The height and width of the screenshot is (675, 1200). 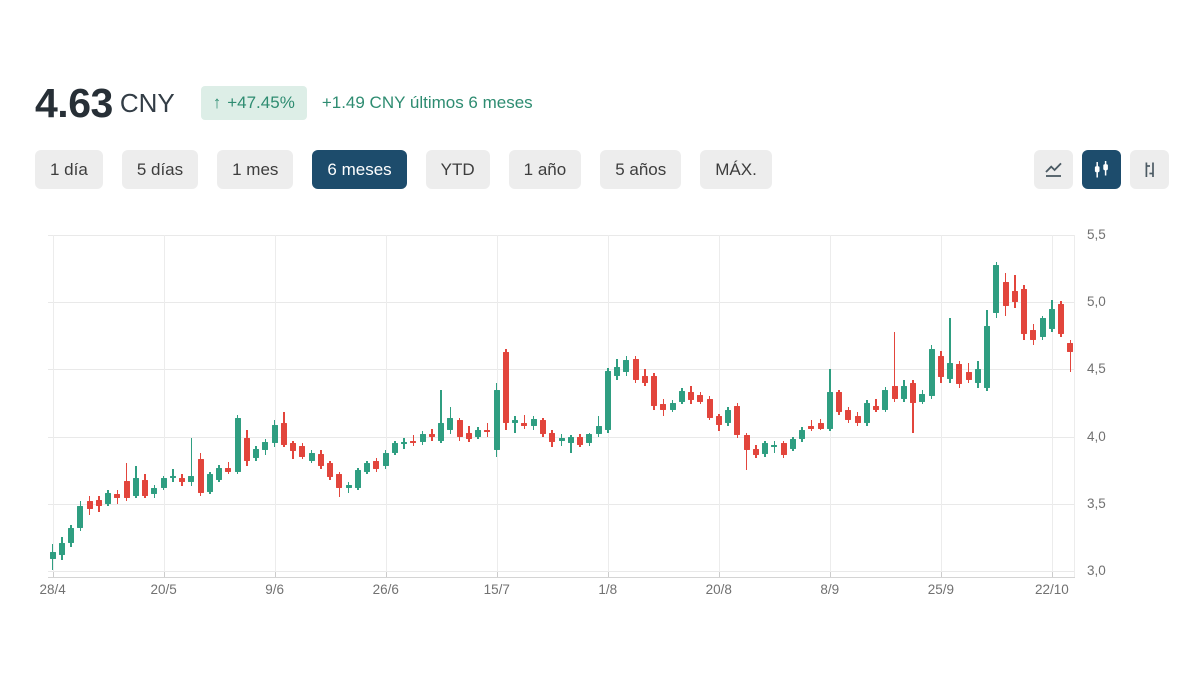 I want to click on price-currency: CNY, so click(x=147, y=102).